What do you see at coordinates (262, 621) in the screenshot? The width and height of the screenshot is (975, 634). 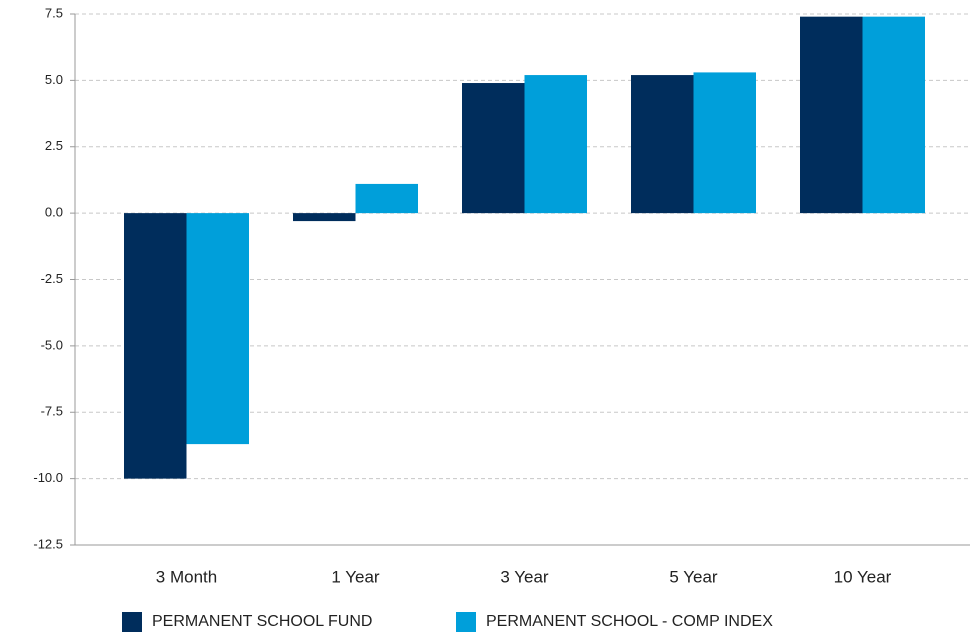 I see `legend-label: PERMANENT SCHOOL FUND` at bounding box center [262, 621].